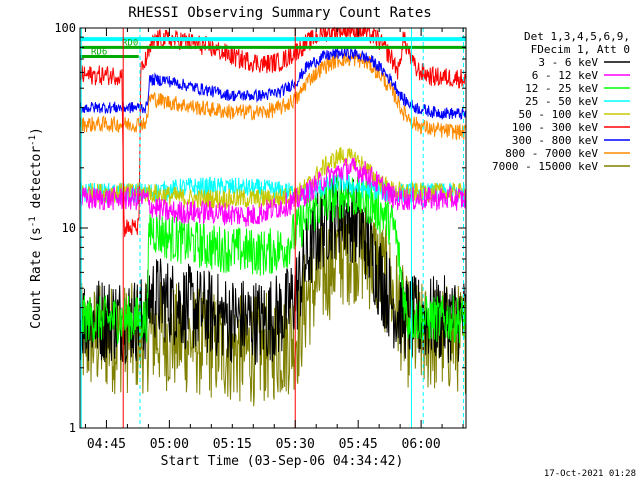  Describe the element at coordinates (106, 444) in the screenshot. I see `x-tick-label: 04:45` at that location.